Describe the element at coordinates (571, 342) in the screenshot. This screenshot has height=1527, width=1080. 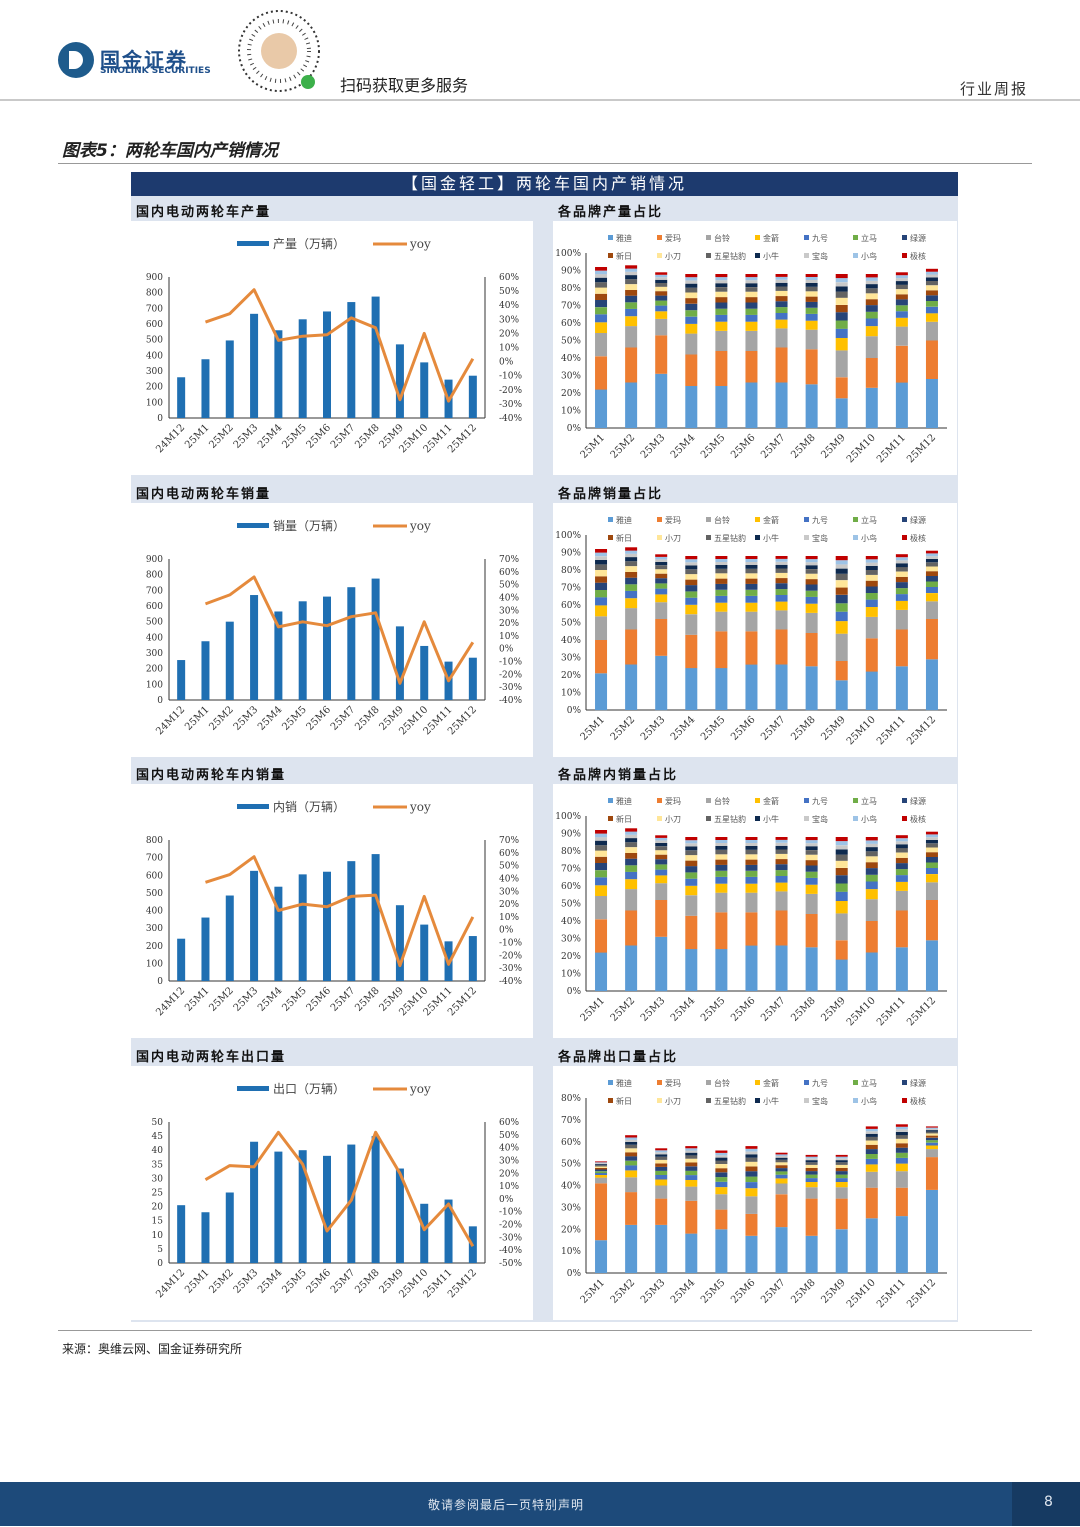
I see `y-tick-label: 50%` at that location.